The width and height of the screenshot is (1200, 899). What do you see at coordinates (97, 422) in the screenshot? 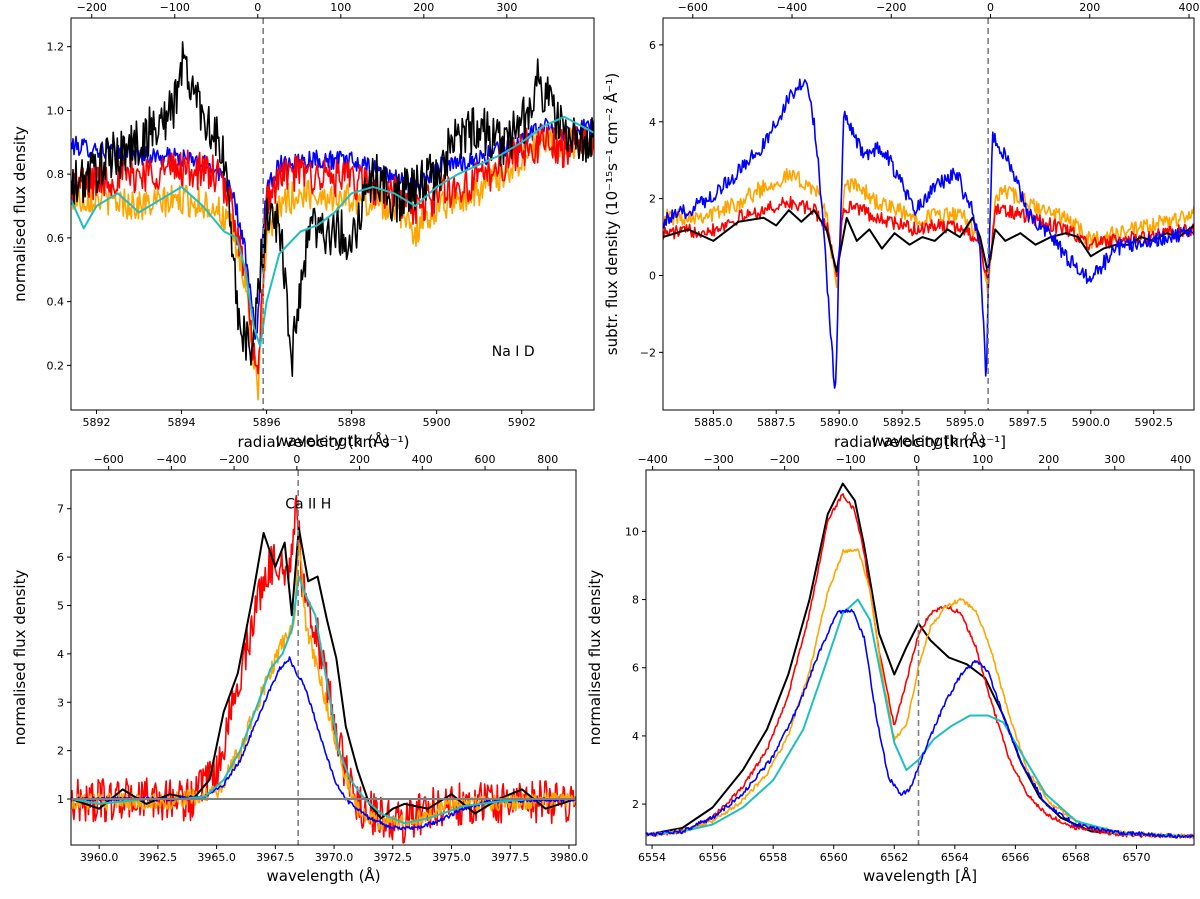
I see `x-tick-label: 5892` at bounding box center [97, 422].